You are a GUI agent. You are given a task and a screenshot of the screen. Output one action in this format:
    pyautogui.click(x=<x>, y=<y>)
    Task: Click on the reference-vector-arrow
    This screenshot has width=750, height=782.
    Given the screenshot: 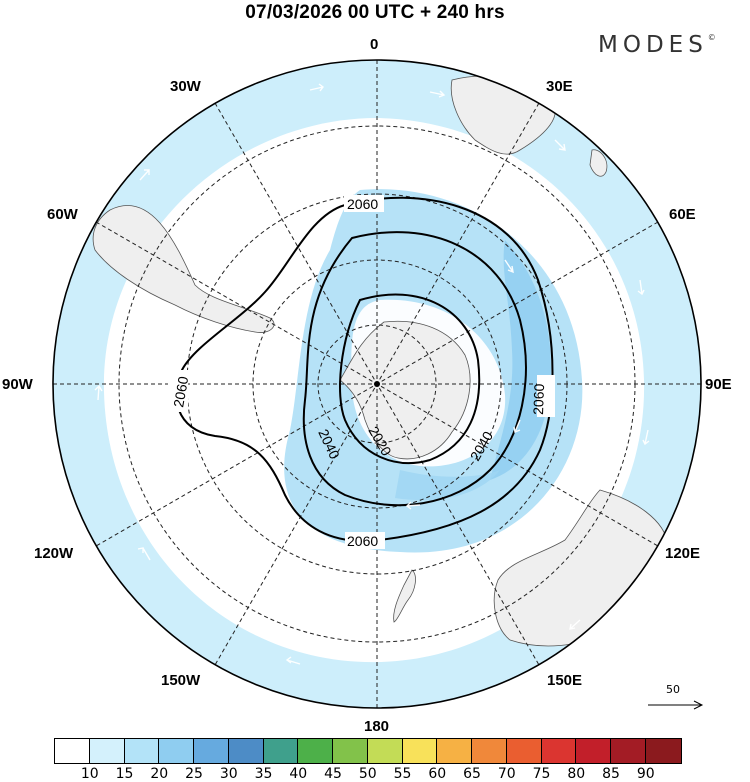 What is the action you would take?
    pyautogui.click(x=676, y=705)
    